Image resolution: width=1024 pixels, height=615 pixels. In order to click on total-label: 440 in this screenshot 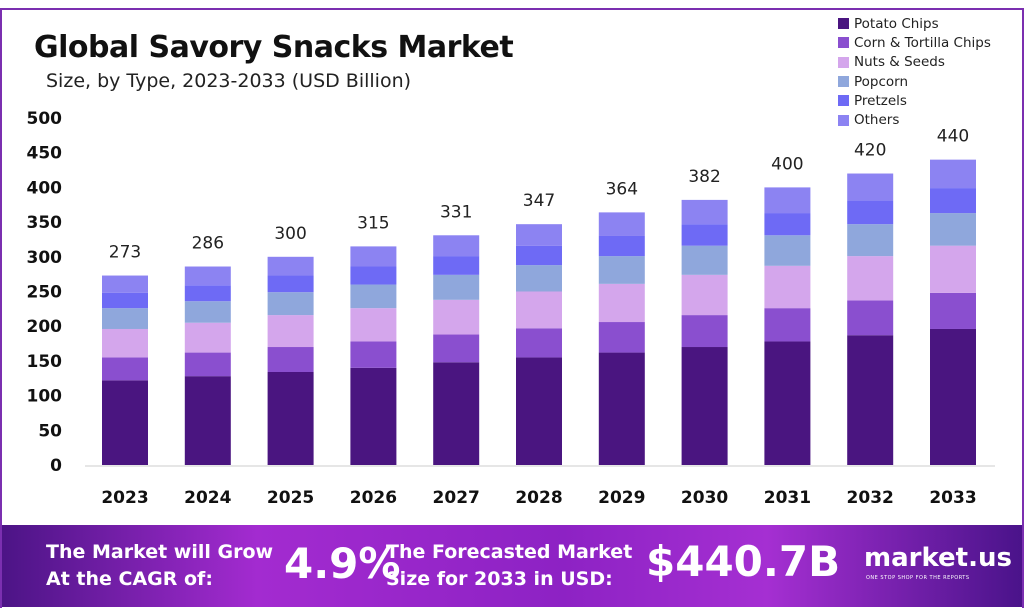, I will do `click(953, 137)`.